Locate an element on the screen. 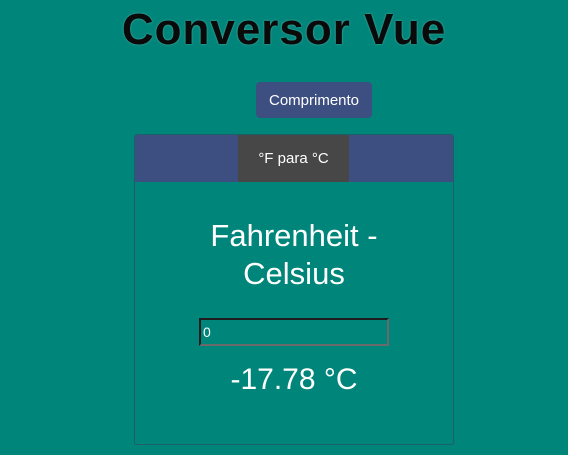 Image resolution: width=568 pixels, height=455 pixels. tab-fahrenheit-to-celsius: °F para °C is located at coordinates (293, 158).